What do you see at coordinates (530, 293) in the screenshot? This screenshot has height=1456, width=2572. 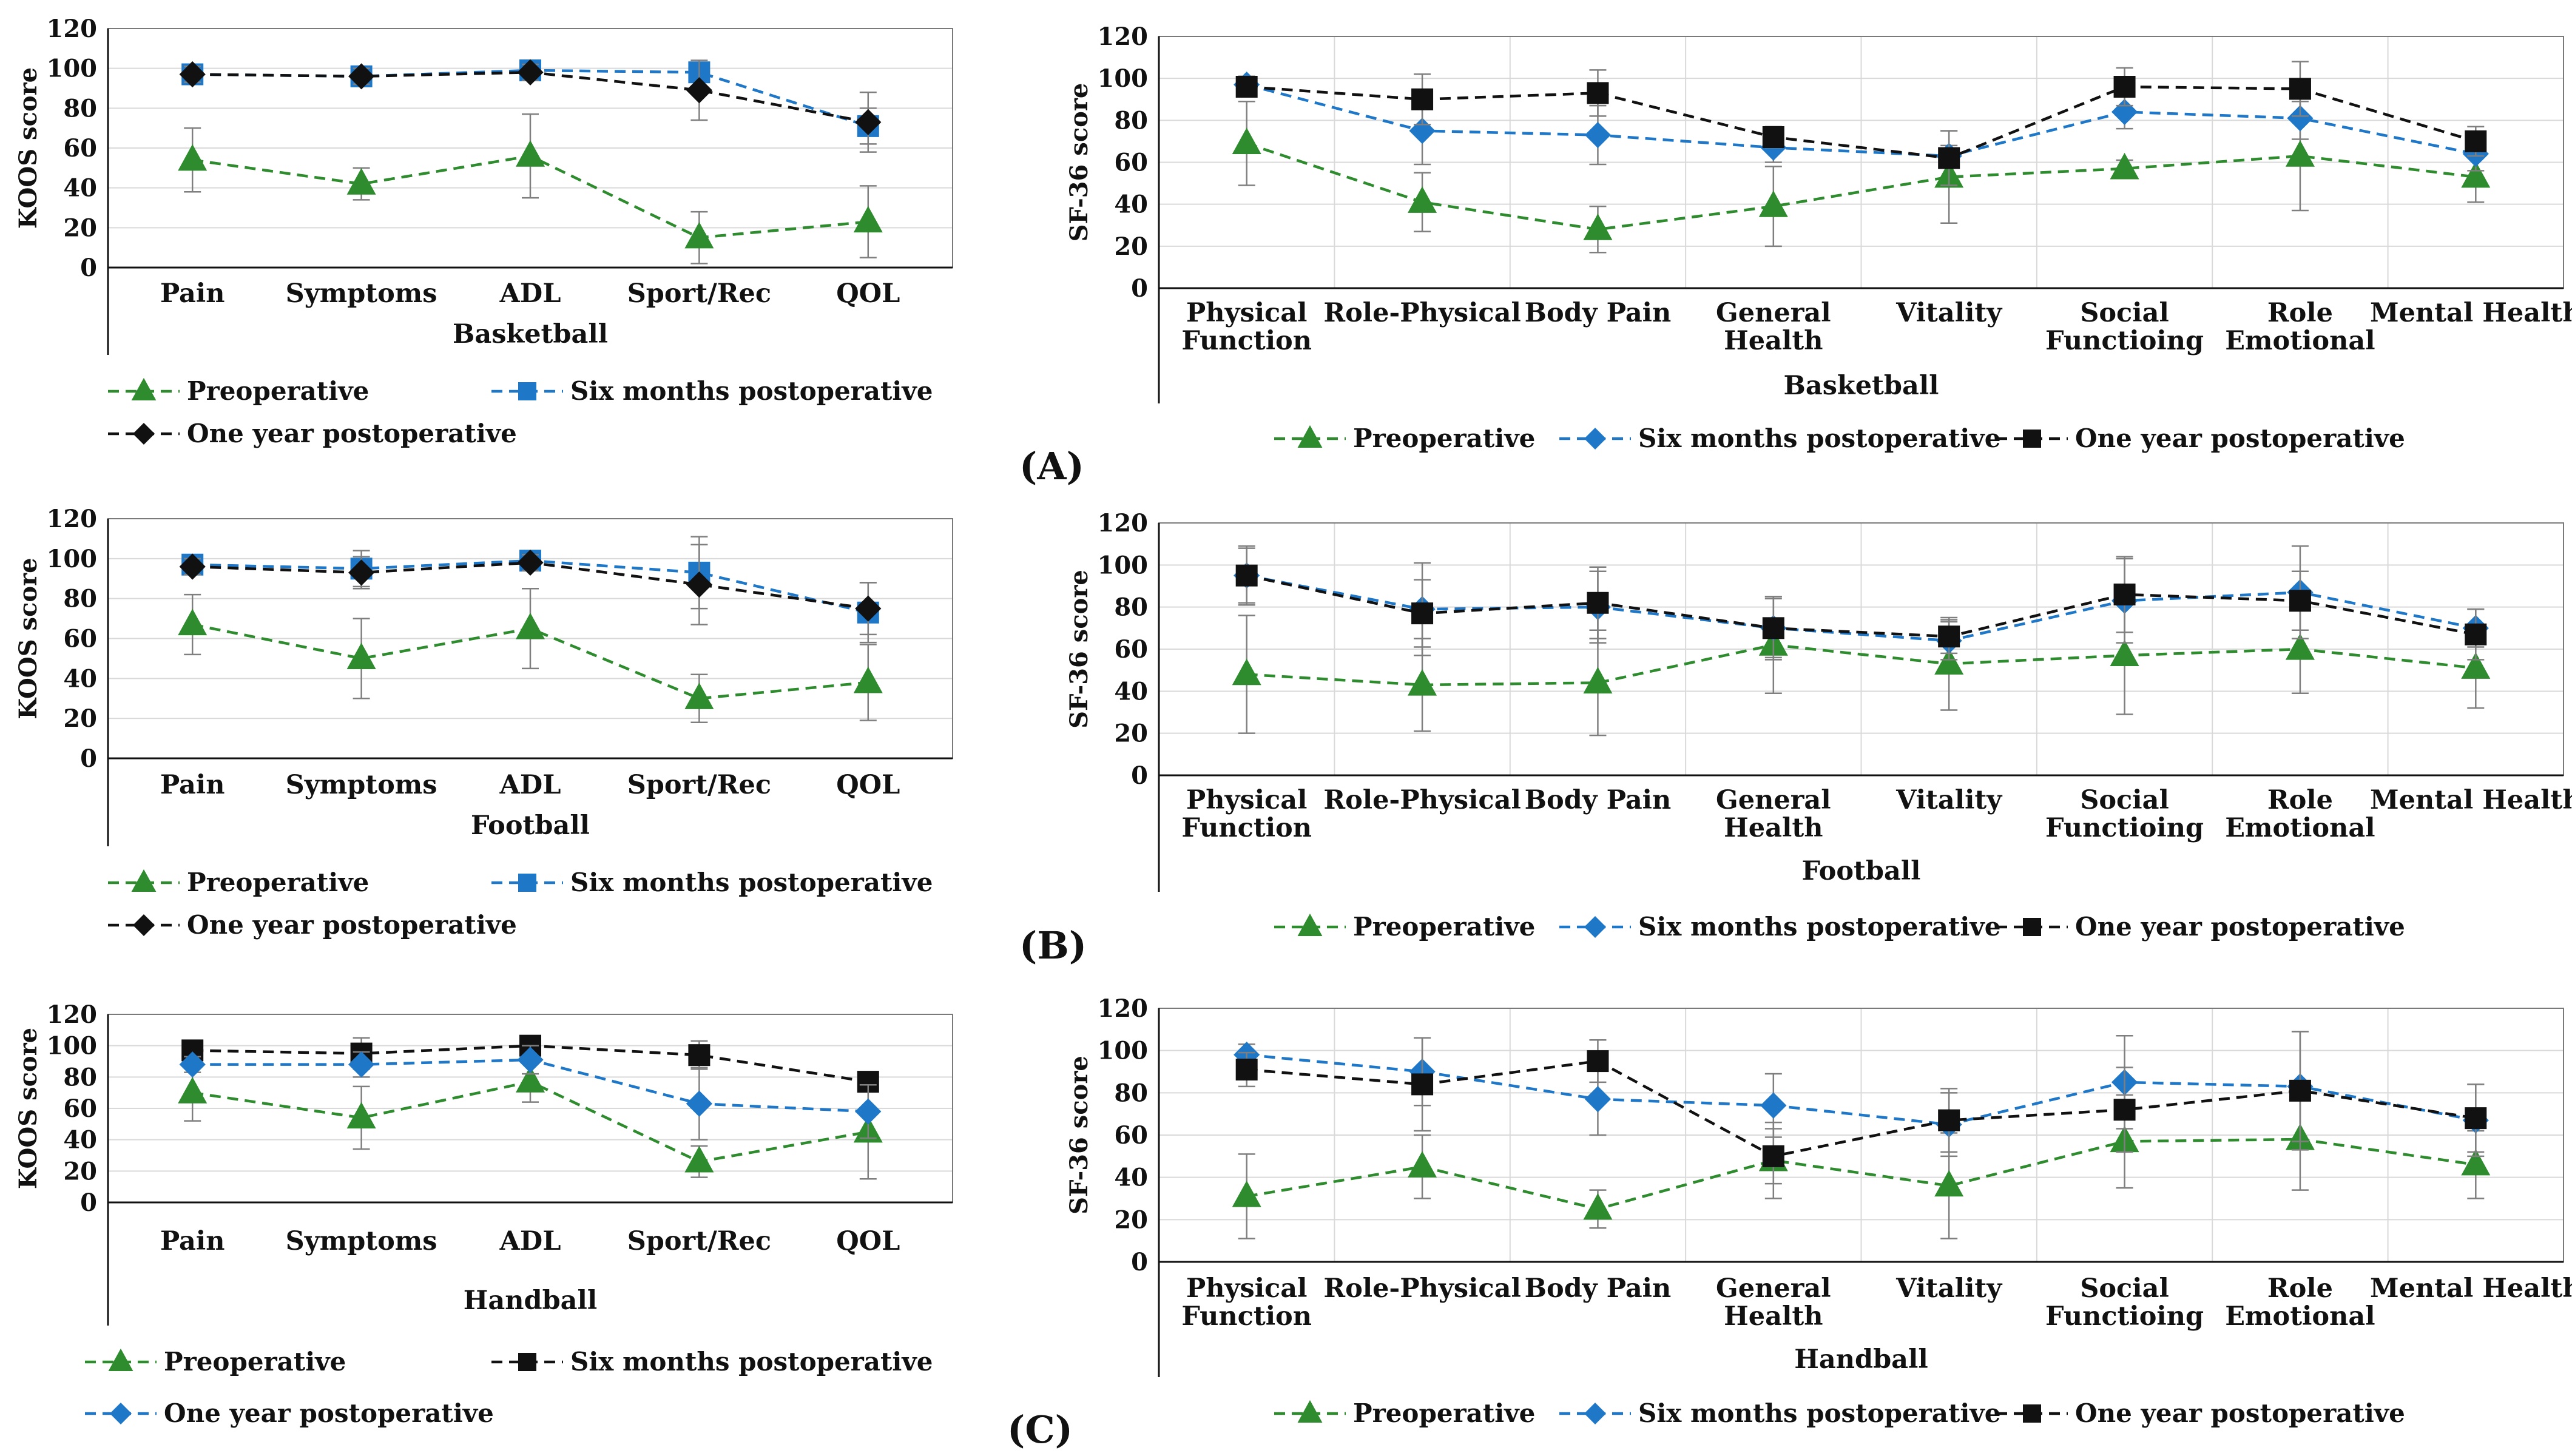 I see `x-tick-label: ADL` at bounding box center [530, 293].